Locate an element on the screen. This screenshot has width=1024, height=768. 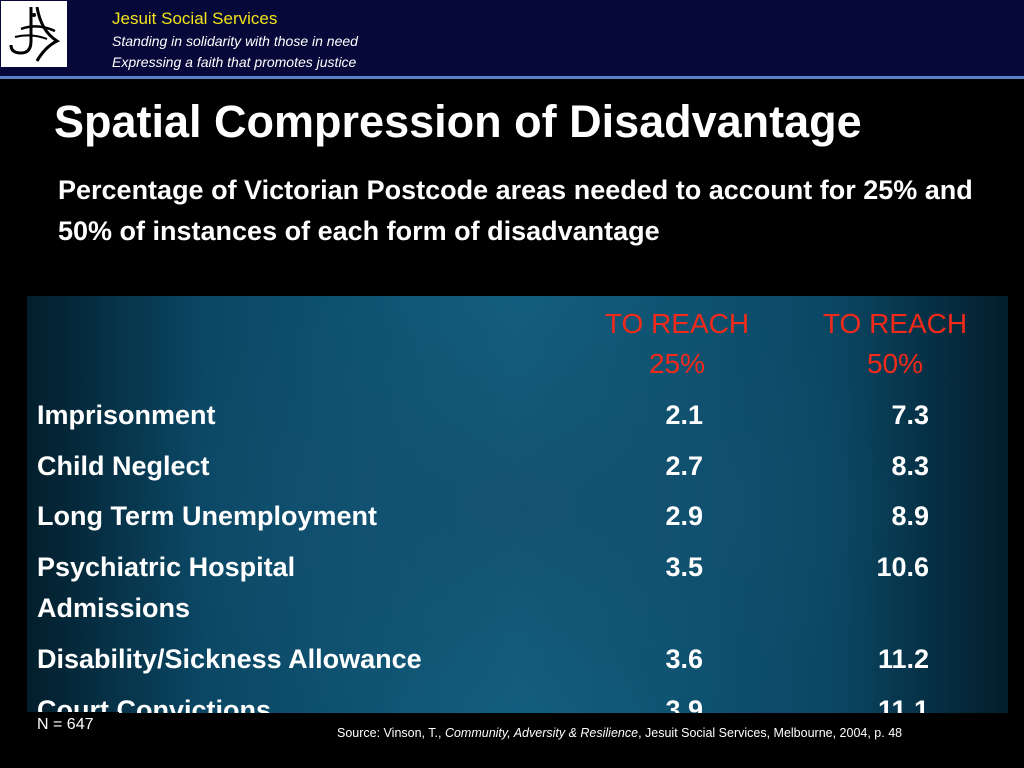
row-label: Psychiatric Hospital Admissions is located at coordinates (166, 587).